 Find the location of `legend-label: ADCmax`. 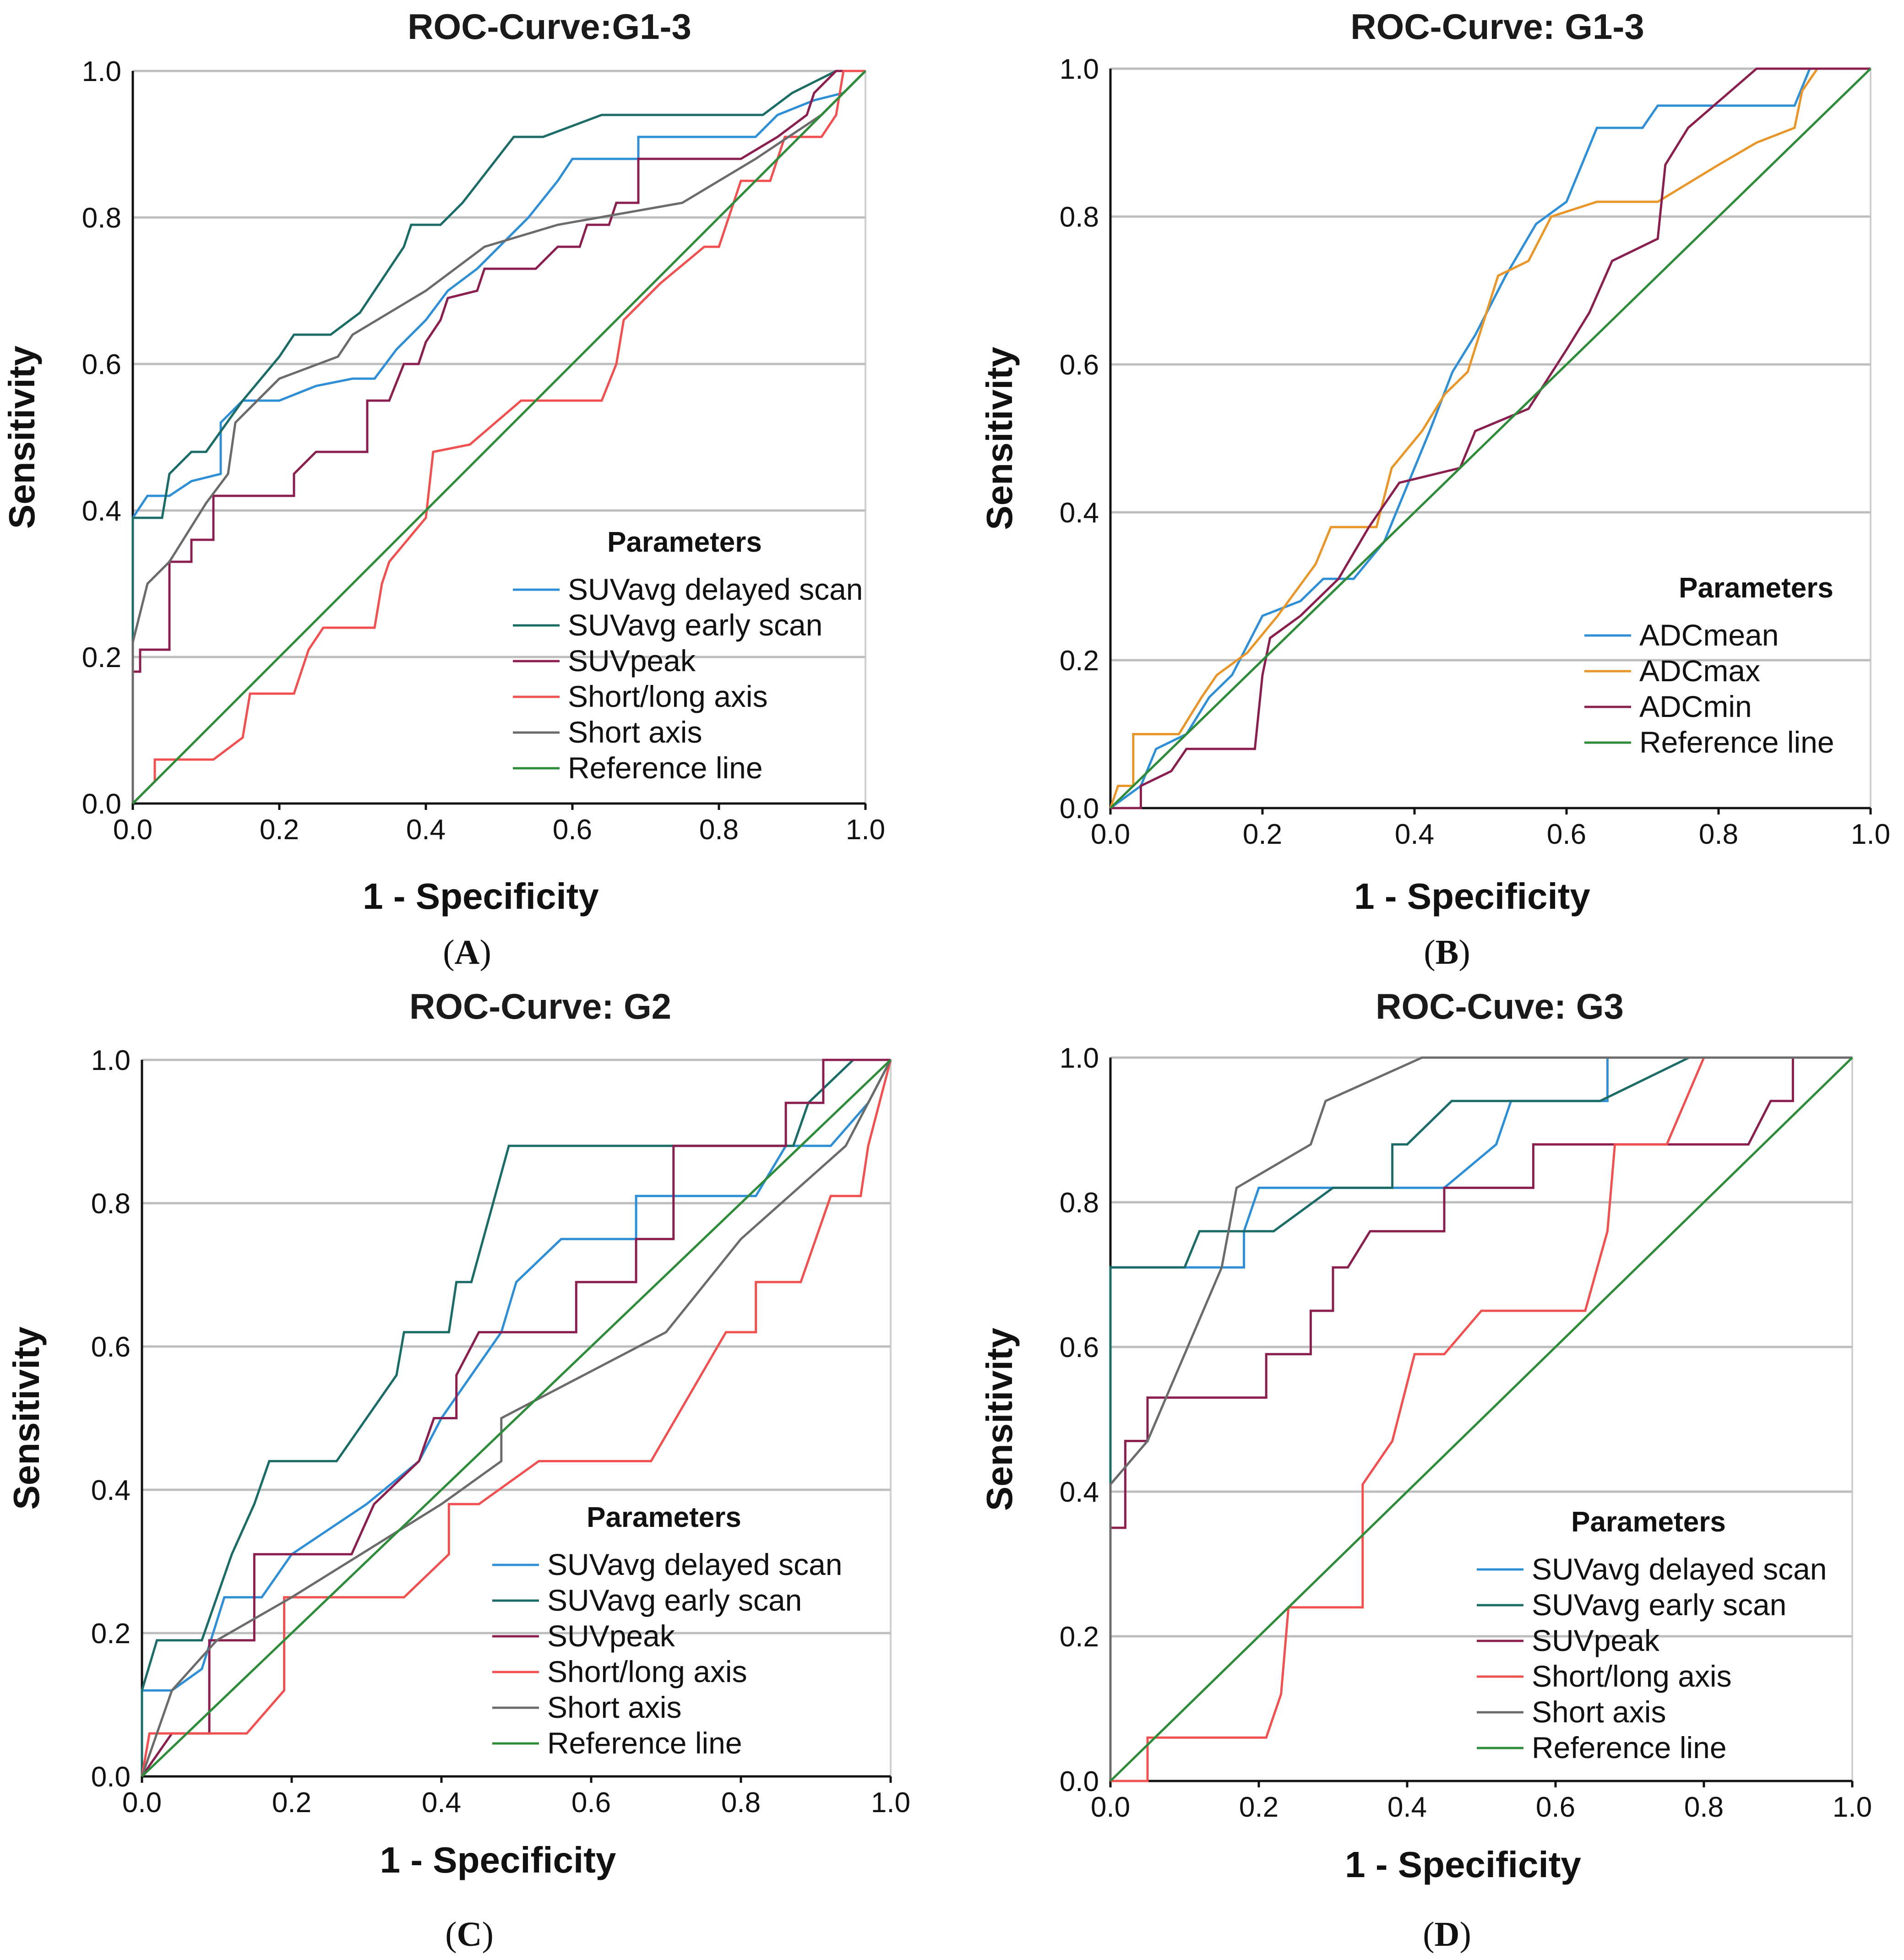

legend-label: ADCmax is located at coordinates (1699, 671).